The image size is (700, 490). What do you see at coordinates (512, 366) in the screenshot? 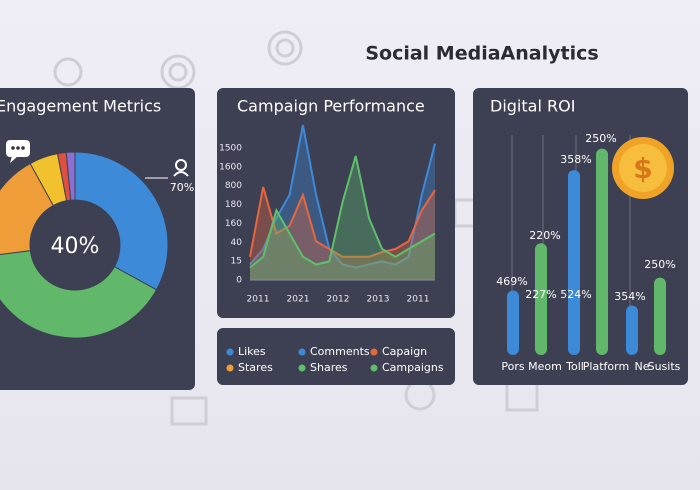
I see `x-tick-label: Pors` at bounding box center [512, 366].